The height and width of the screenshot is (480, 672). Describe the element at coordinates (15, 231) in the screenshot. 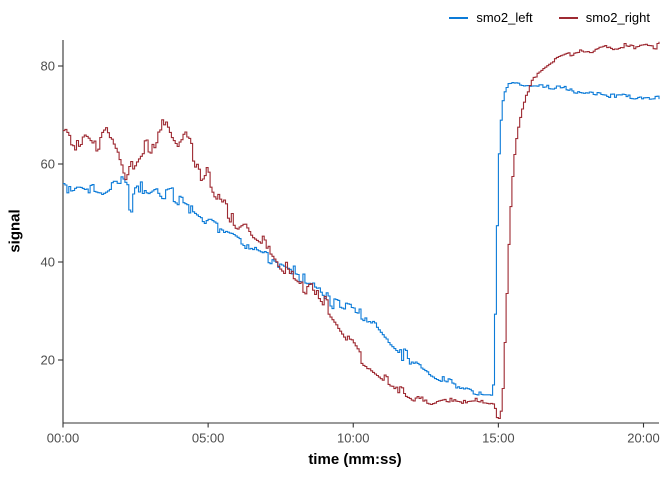

I see `y-axis-title: signal` at that location.